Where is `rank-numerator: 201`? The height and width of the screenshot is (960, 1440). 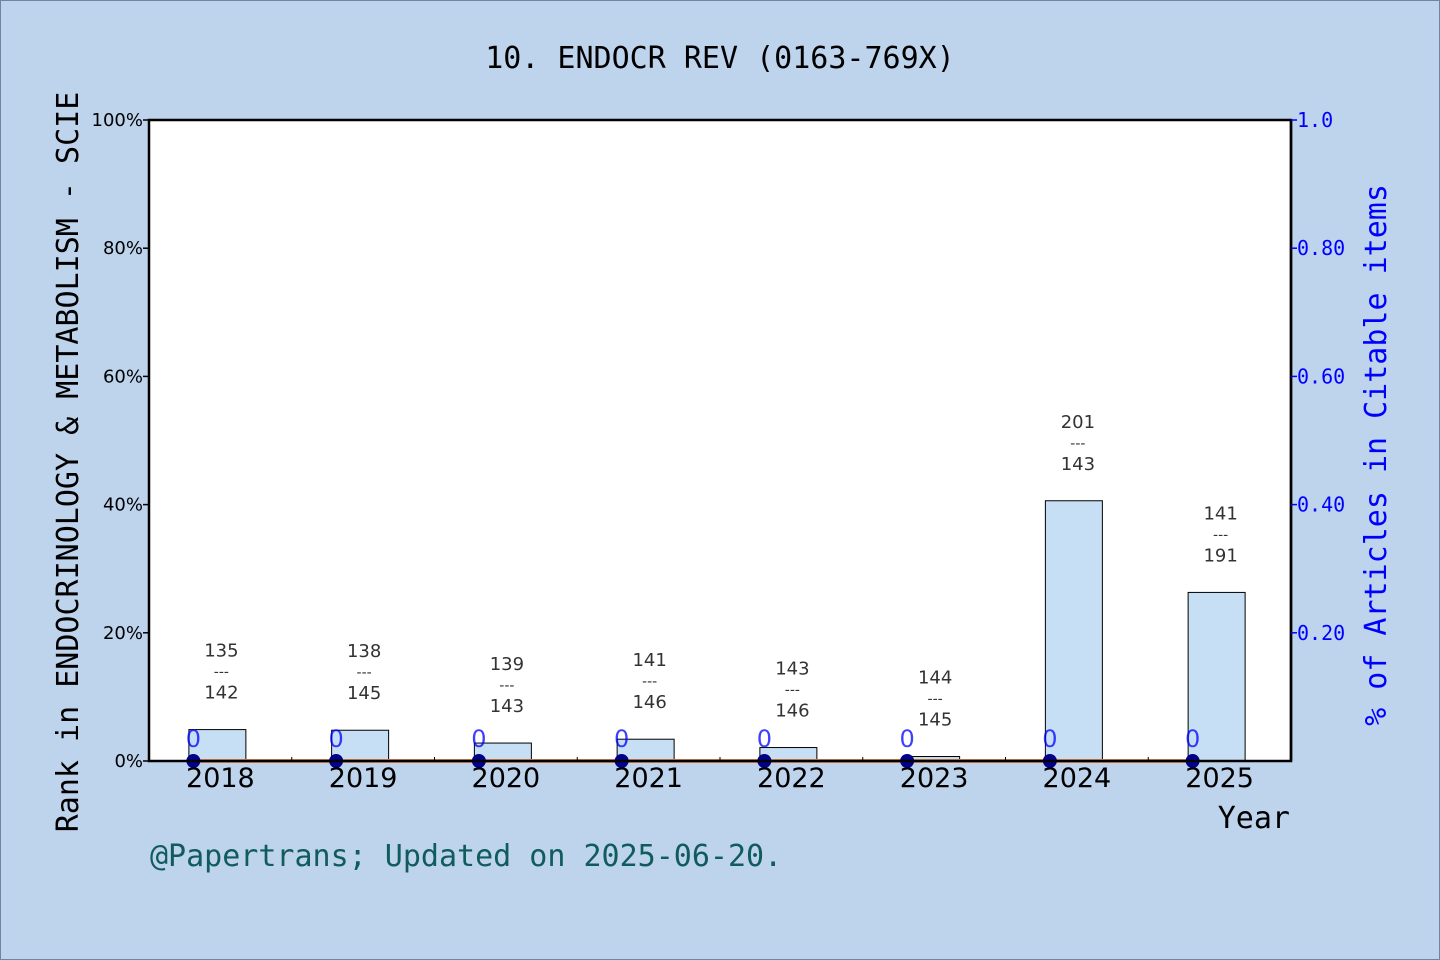 rank-numerator: 201 is located at coordinates (1078, 422).